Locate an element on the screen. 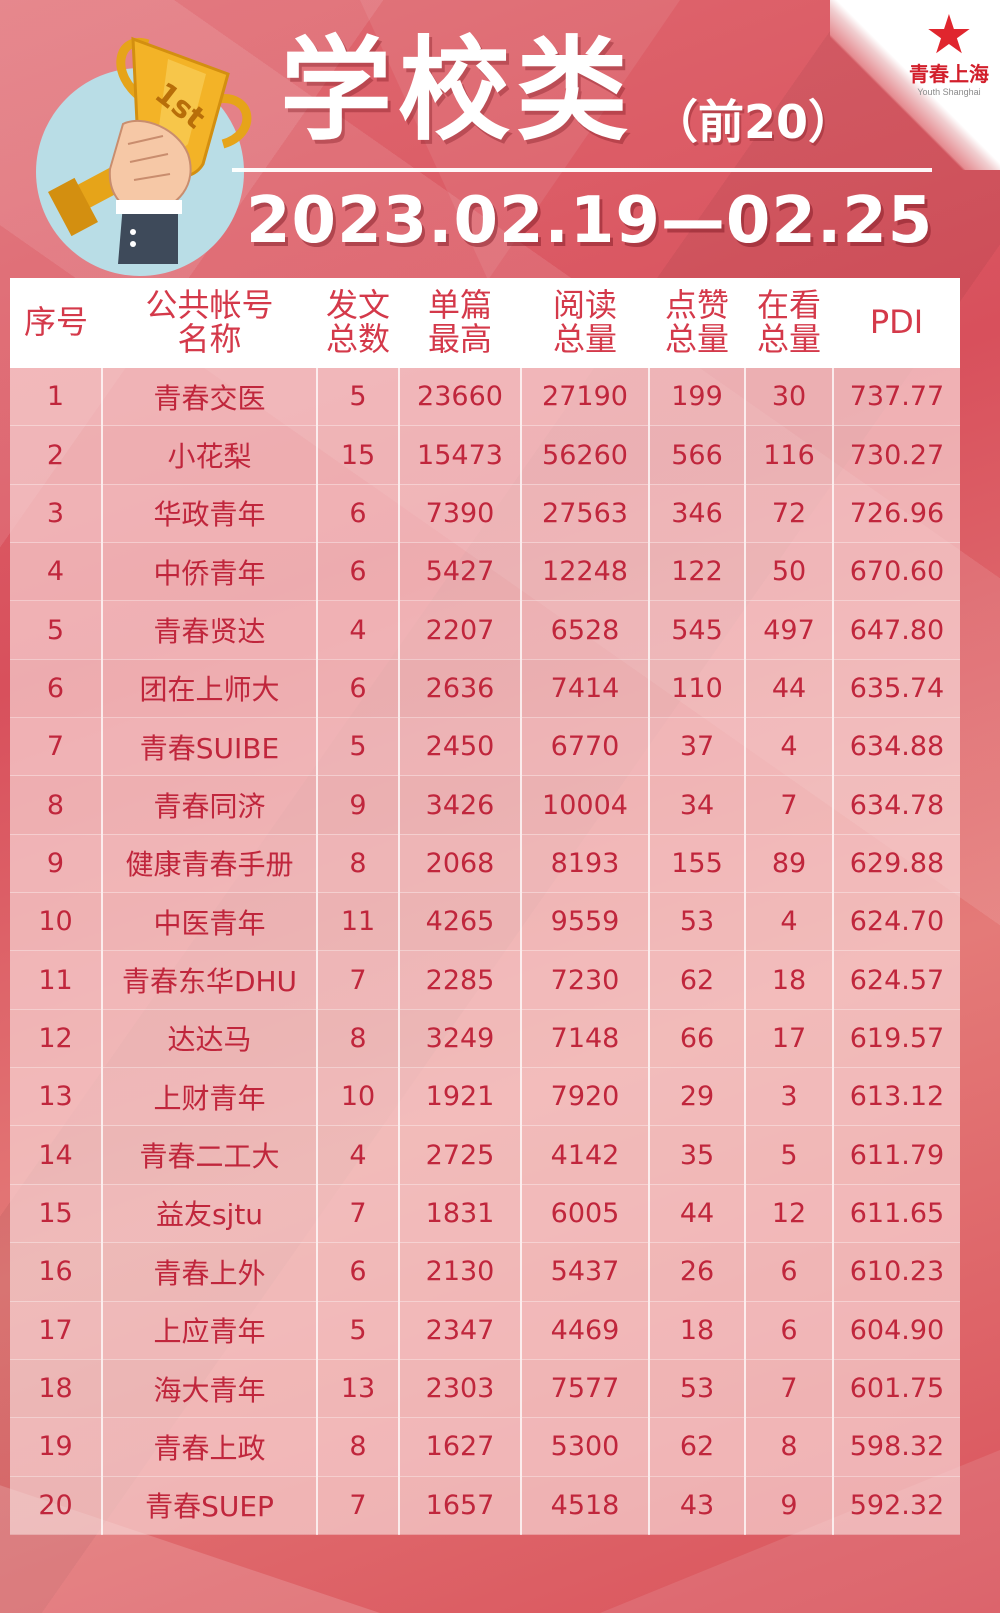  cell-rank: 8 is located at coordinates (56, 805).